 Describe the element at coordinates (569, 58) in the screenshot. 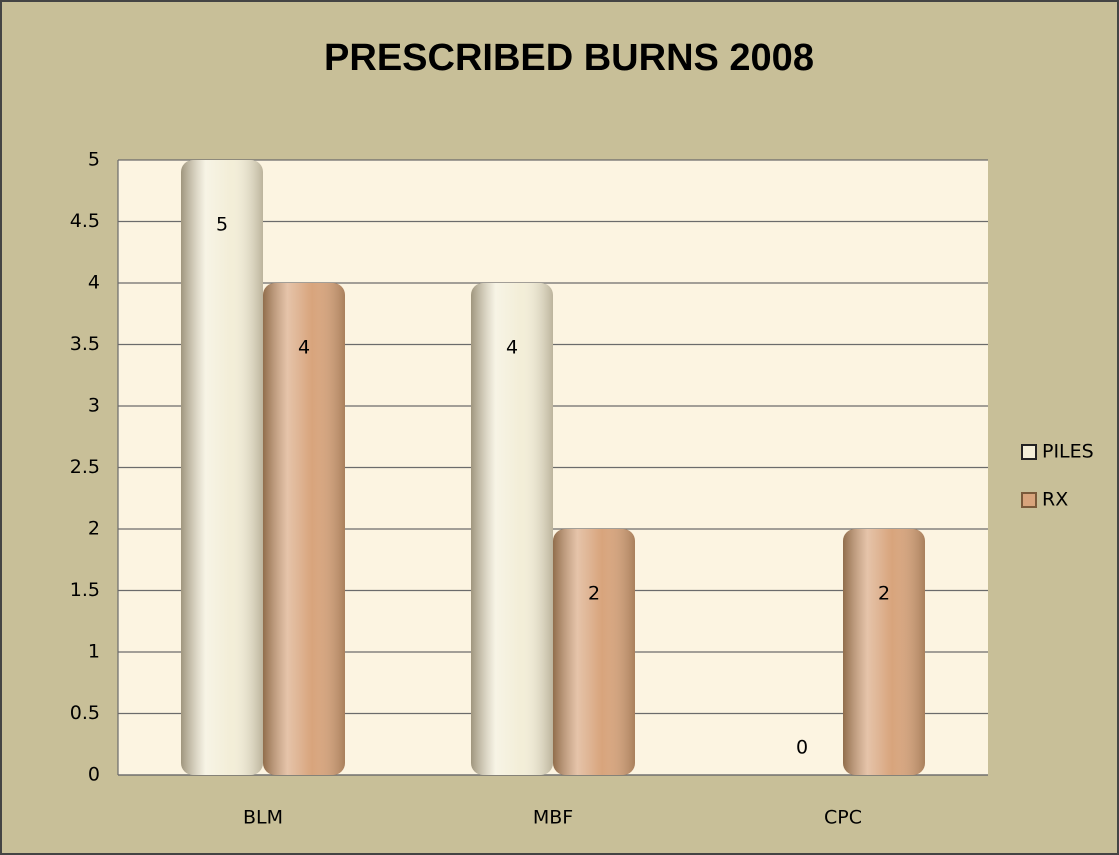

I see `chart-title: PRESCRIBED BURNS 2008` at that location.